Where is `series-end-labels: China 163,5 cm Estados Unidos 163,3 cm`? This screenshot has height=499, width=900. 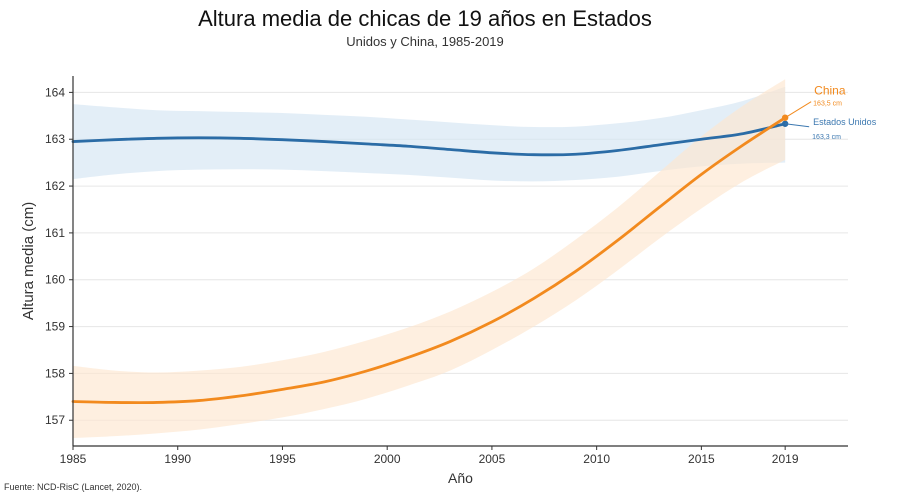 series-end-labels: China 163,5 cm Estados Unidos 163,3 cm is located at coordinates (830, 112).